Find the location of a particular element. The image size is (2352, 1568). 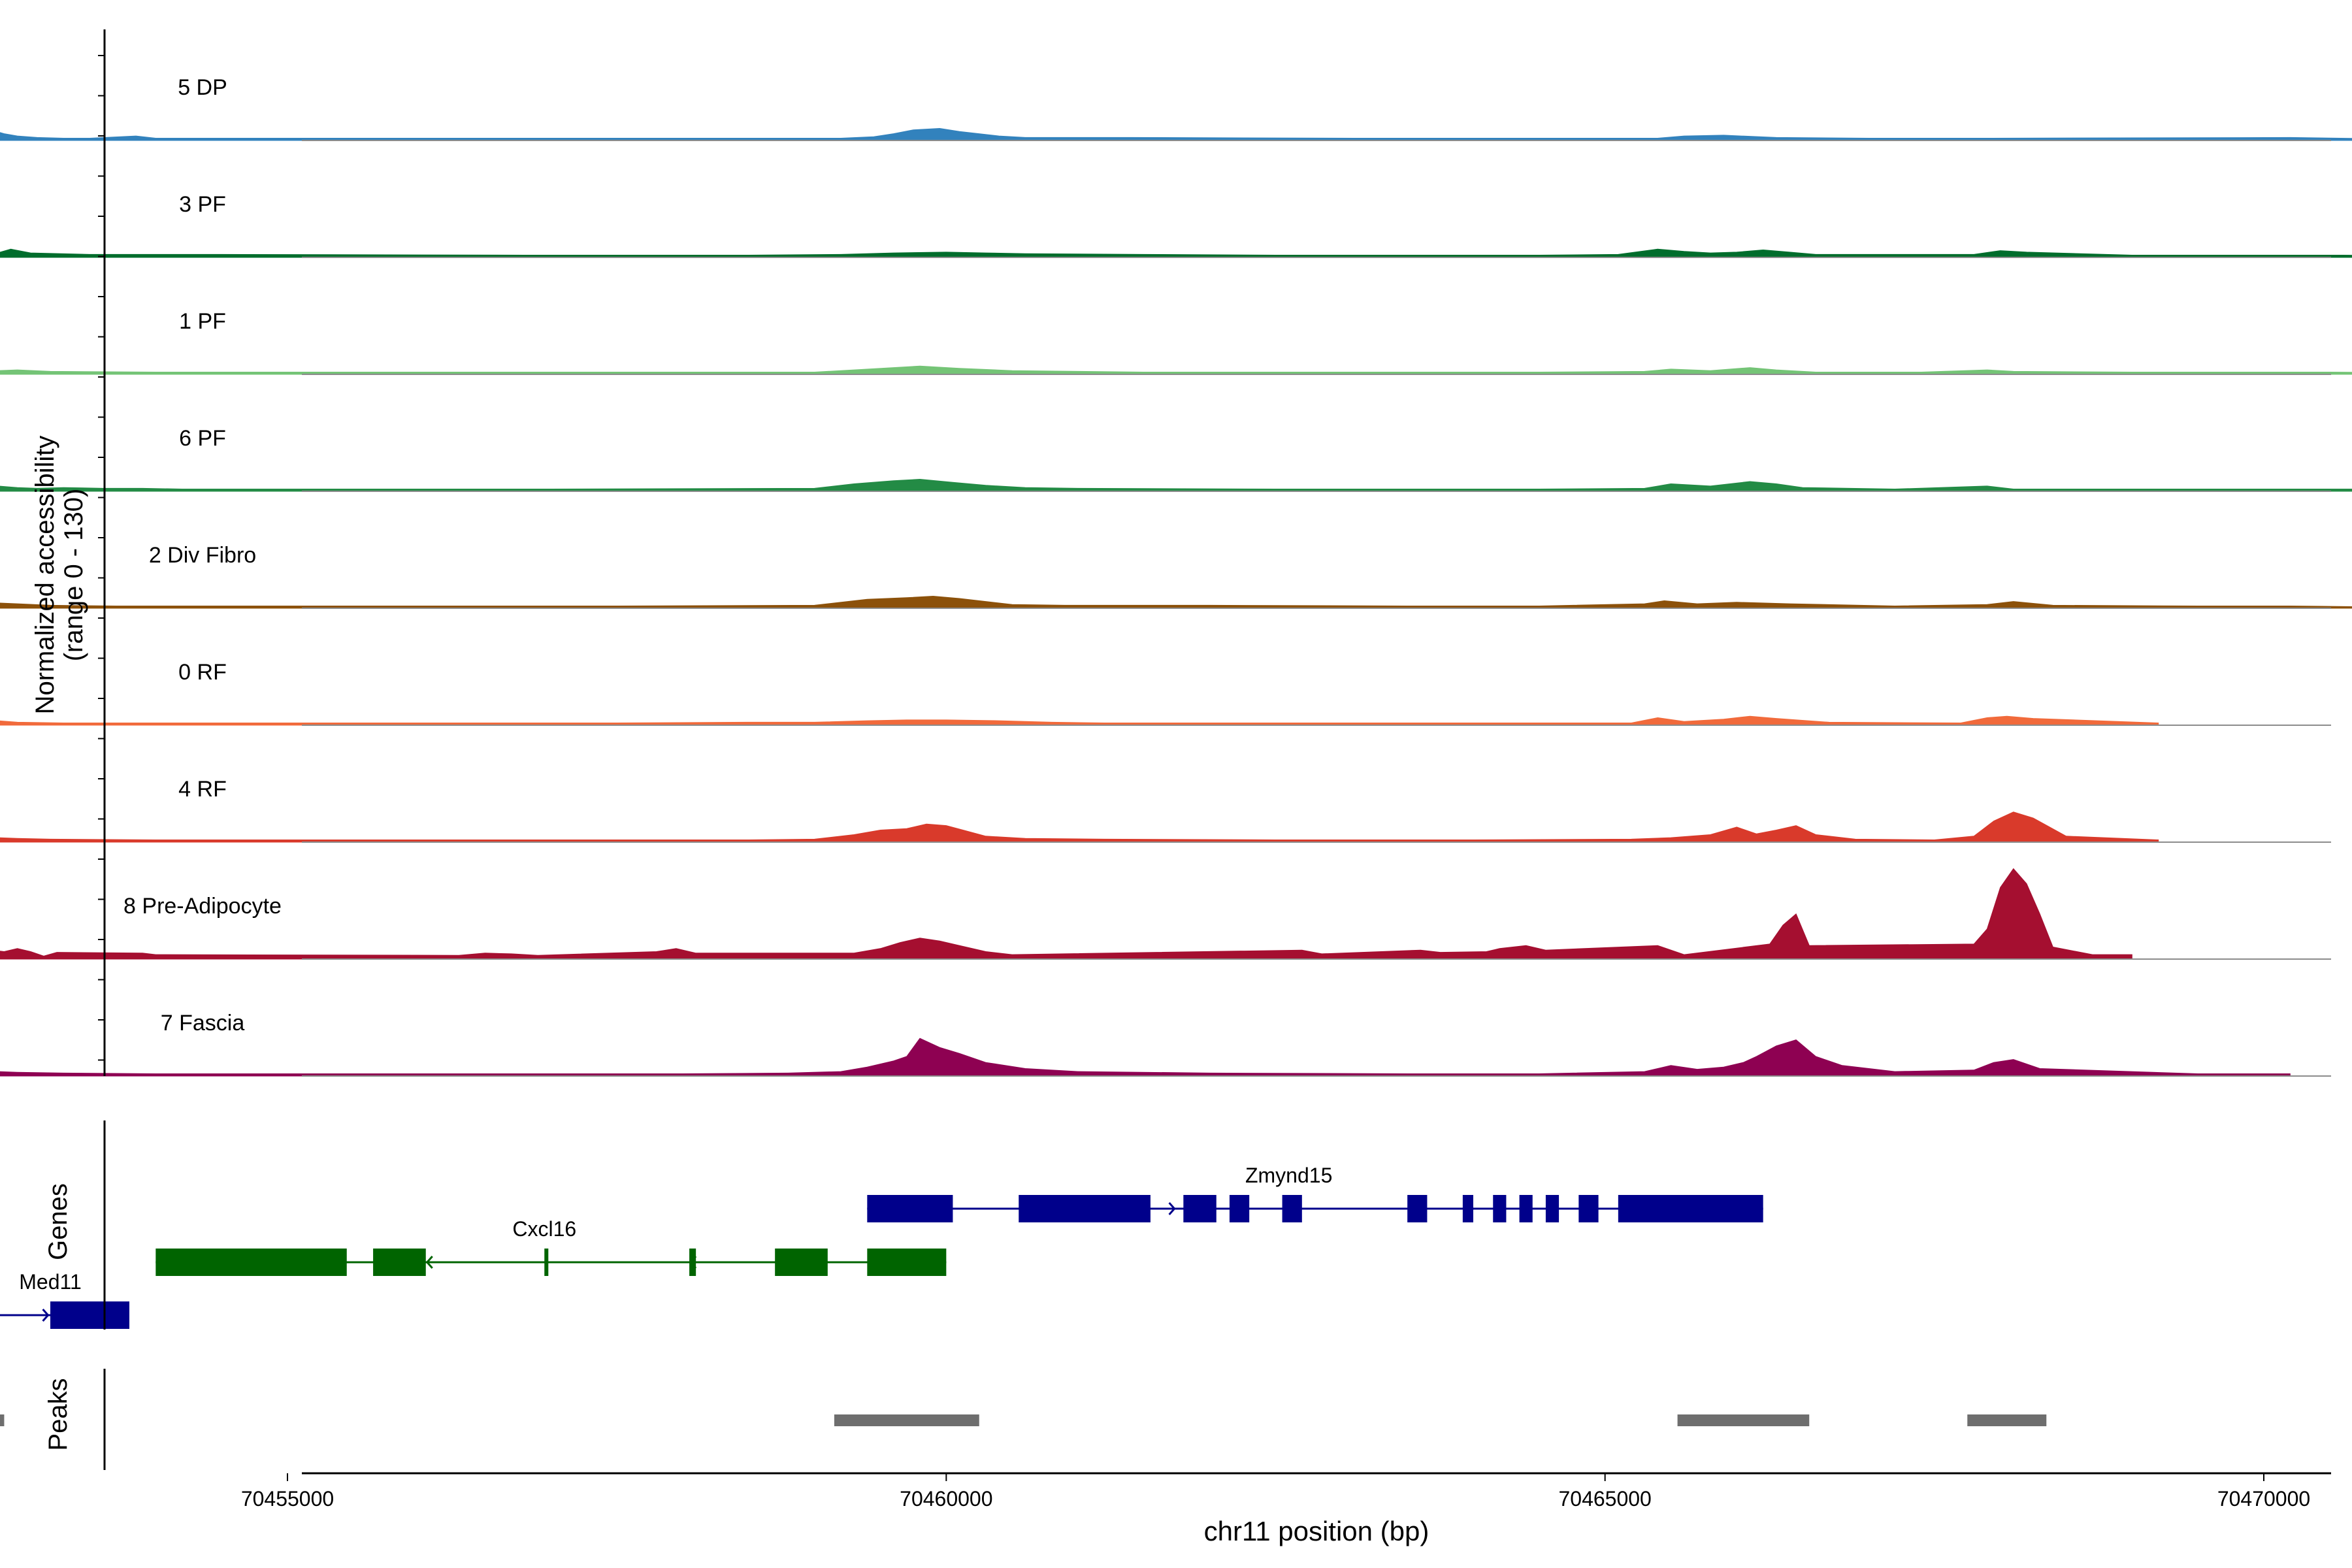

track-0-rf: 0 RF is located at coordinates (1165, 693).